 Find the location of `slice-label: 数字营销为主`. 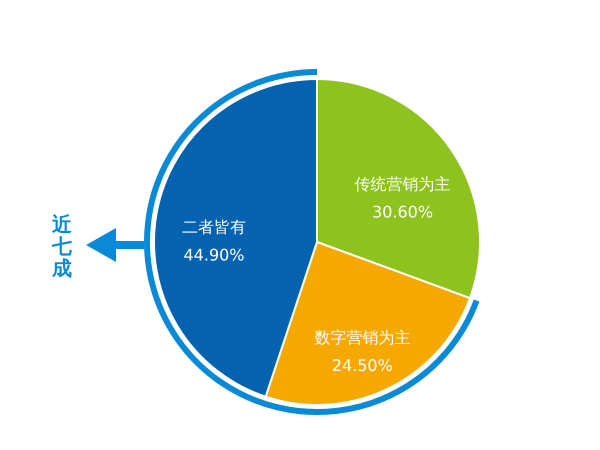

slice-label: 数字营销为主 is located at coordinates (362, 337).